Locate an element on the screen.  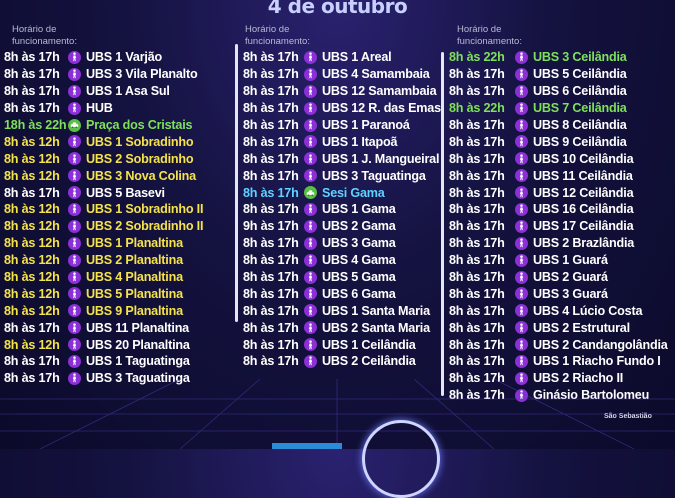
location-name: UBS 20 Planaltina is located at coordinates (138, 344).